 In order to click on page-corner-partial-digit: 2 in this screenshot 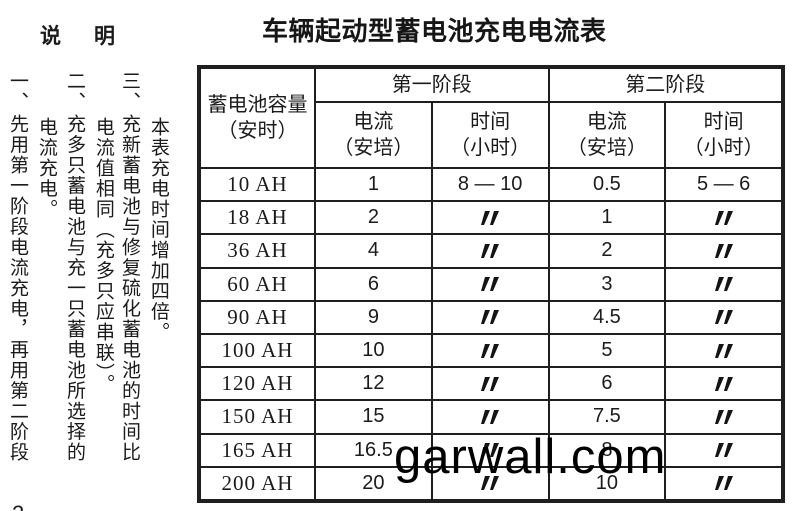, I will do `click(18, 506)`.